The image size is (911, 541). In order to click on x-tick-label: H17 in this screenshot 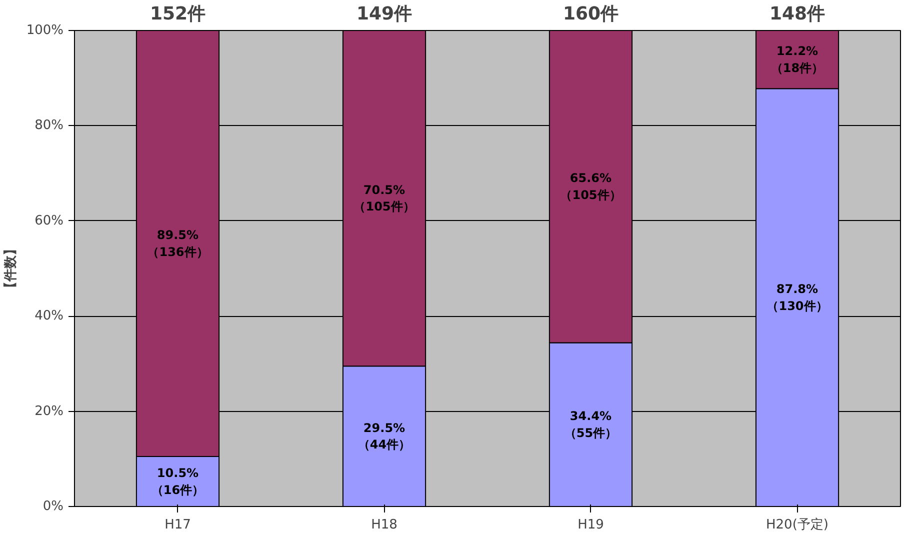, I will do `click(177, 525)`.